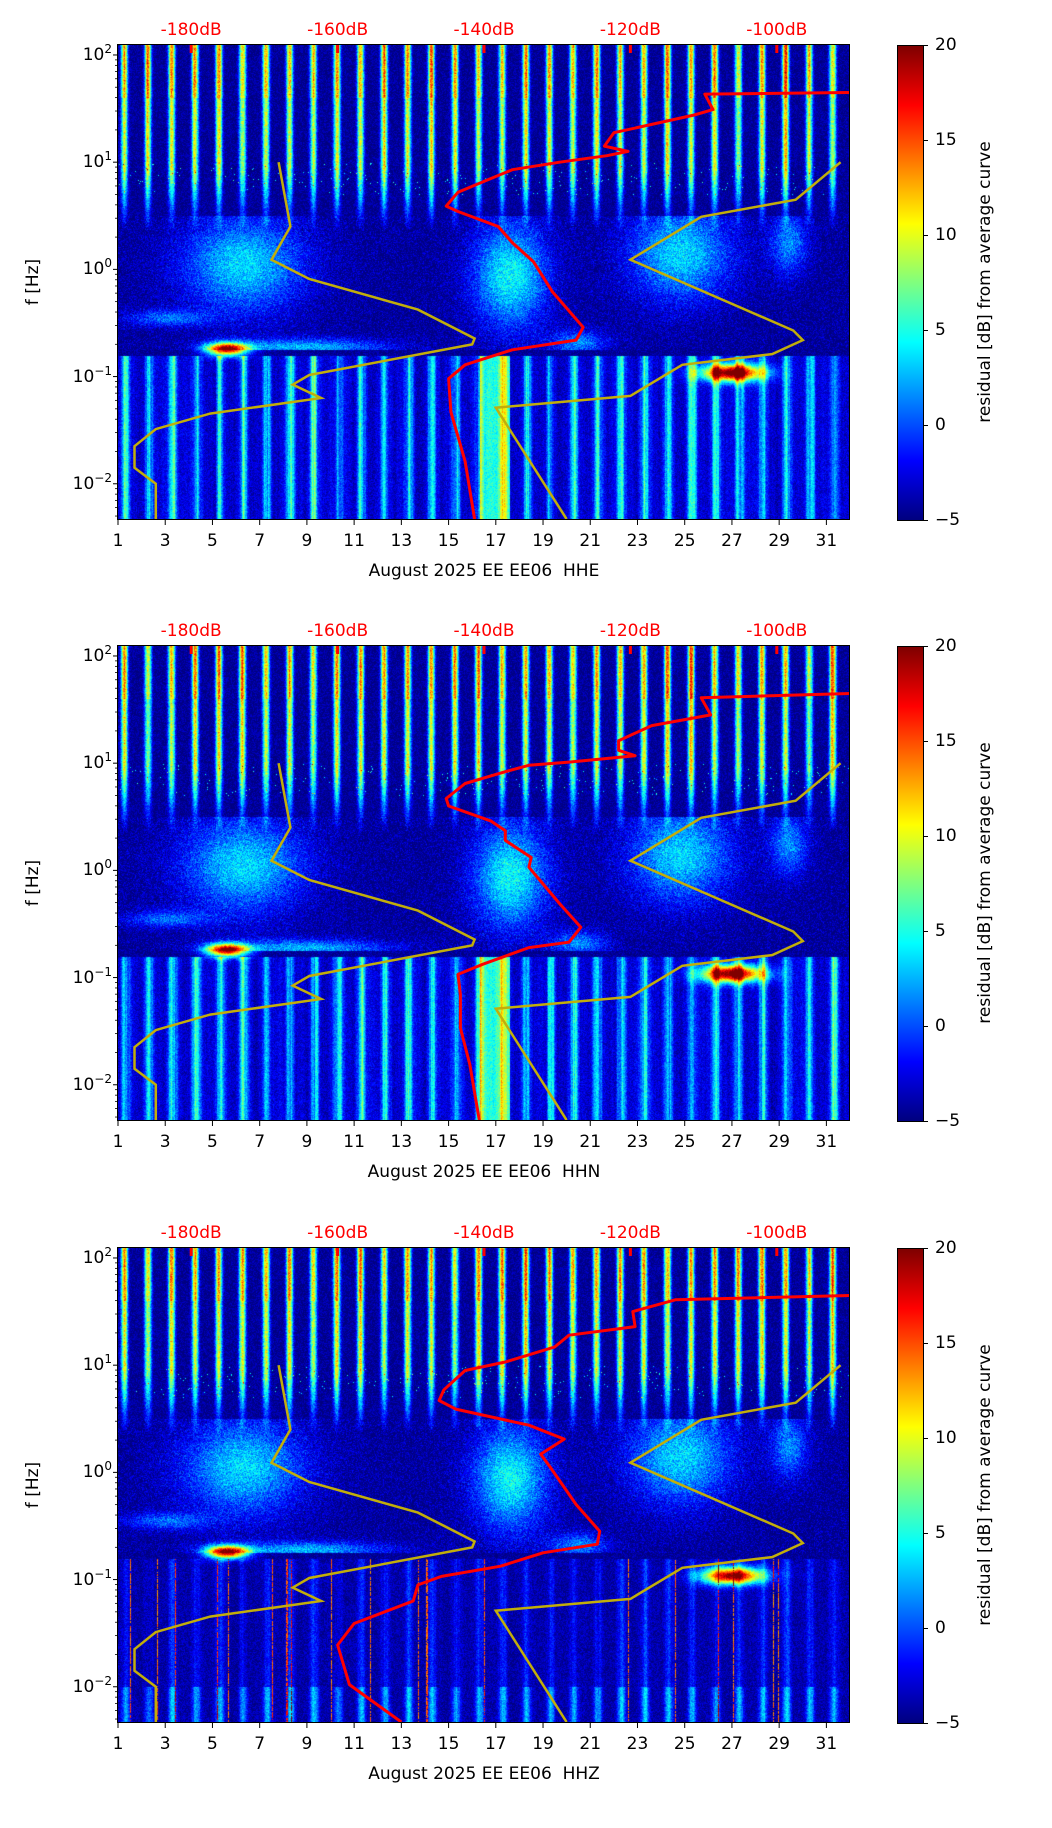 This screenshot has height=1828, width=1052. I want to click on x-tick-label: 27, so click(732, 541).